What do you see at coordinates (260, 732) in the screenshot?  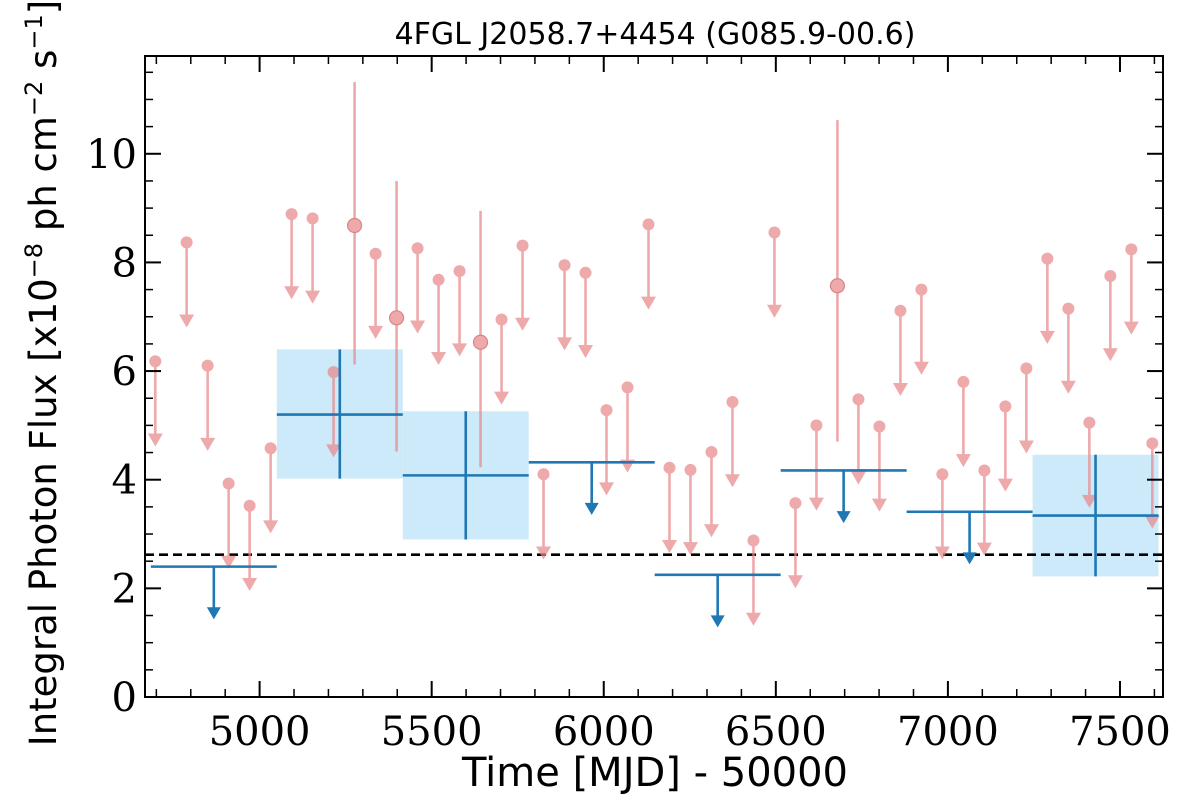 I see `x-tick-label: 5000` at bounding box center [260, 732].